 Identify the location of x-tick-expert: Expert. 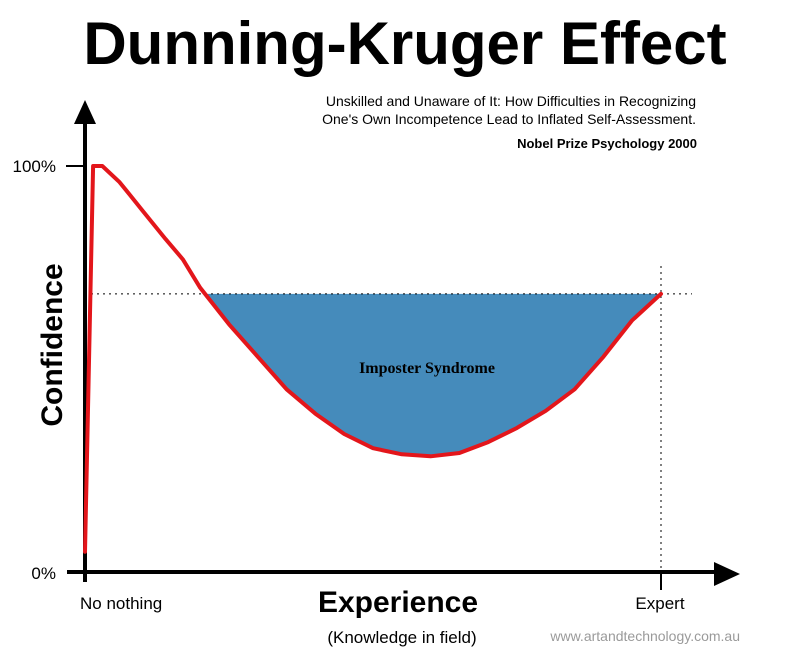
(659, 603).